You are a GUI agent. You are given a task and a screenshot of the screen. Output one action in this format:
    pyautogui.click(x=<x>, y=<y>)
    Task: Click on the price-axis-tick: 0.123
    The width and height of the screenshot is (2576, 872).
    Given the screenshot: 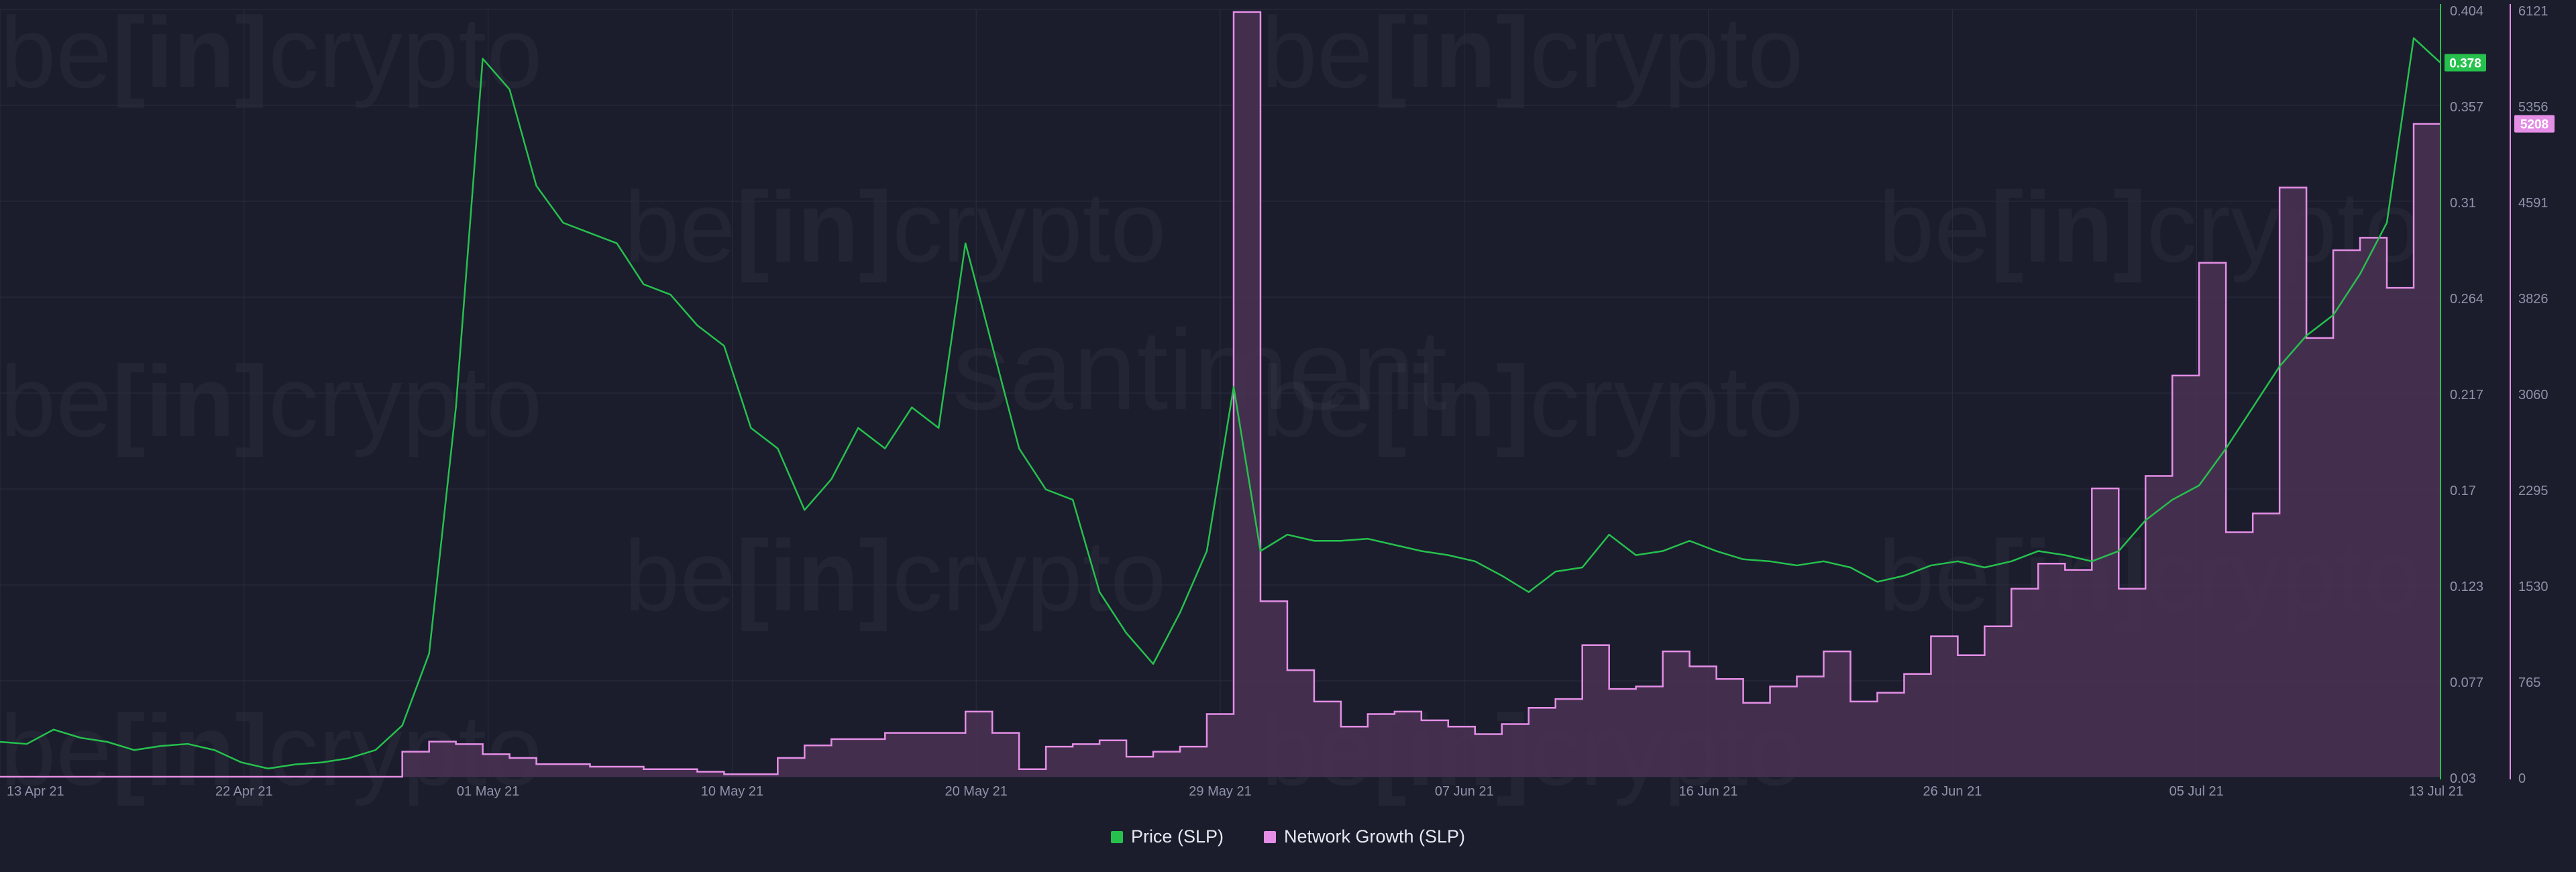 What is the action you would take?
    pyautogui.click(x=2466, y=587)
    